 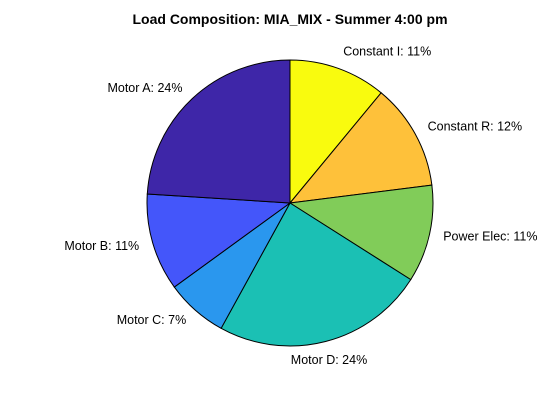 What do you see at coordinates (387, 51) in the screenshot?
I see `pie-label-0: Constant I: 11%` at bounding box center [387, 51].